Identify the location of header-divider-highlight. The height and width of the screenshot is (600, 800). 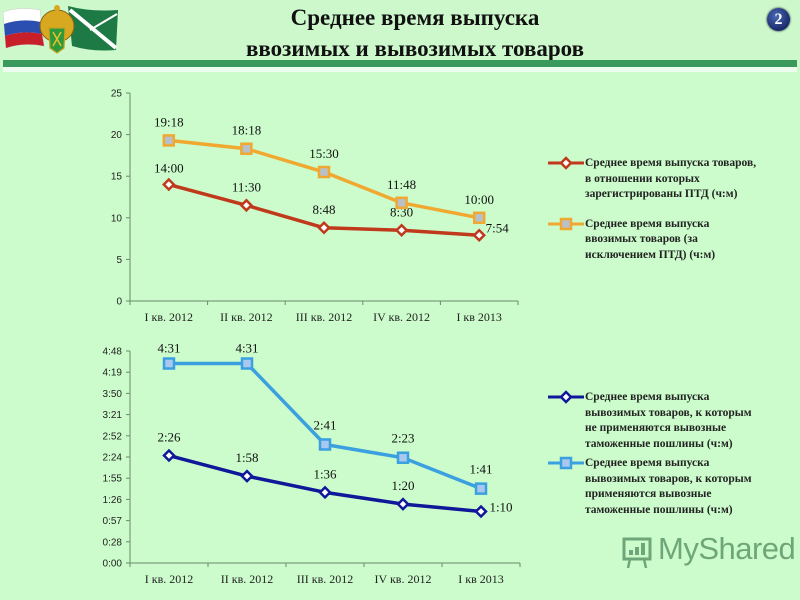
(400, 69).